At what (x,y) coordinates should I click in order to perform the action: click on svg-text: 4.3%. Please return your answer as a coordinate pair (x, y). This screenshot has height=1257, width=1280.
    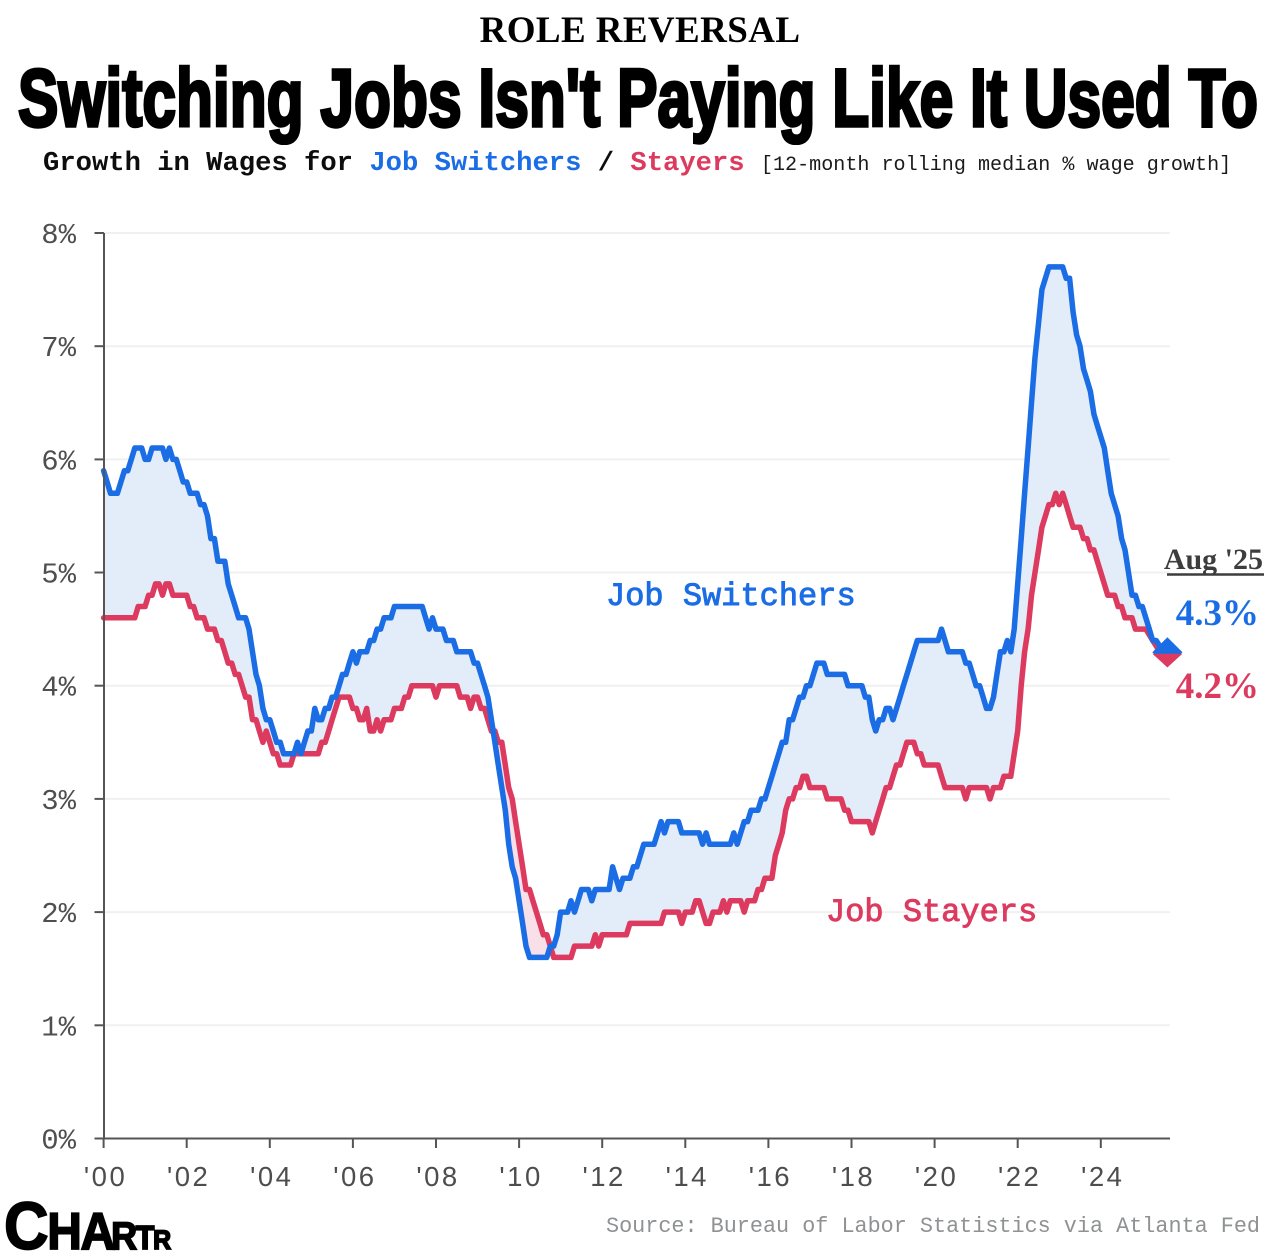
    Looking at the image, I should click on (1217, 613).